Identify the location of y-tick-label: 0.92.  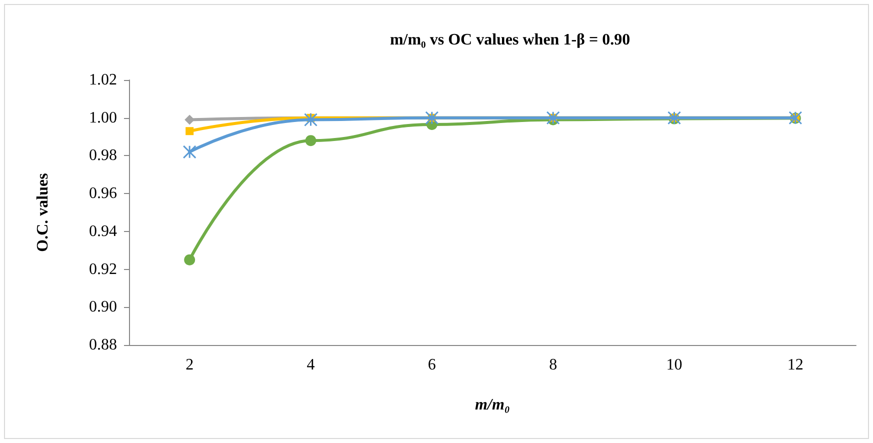
(103, 269).